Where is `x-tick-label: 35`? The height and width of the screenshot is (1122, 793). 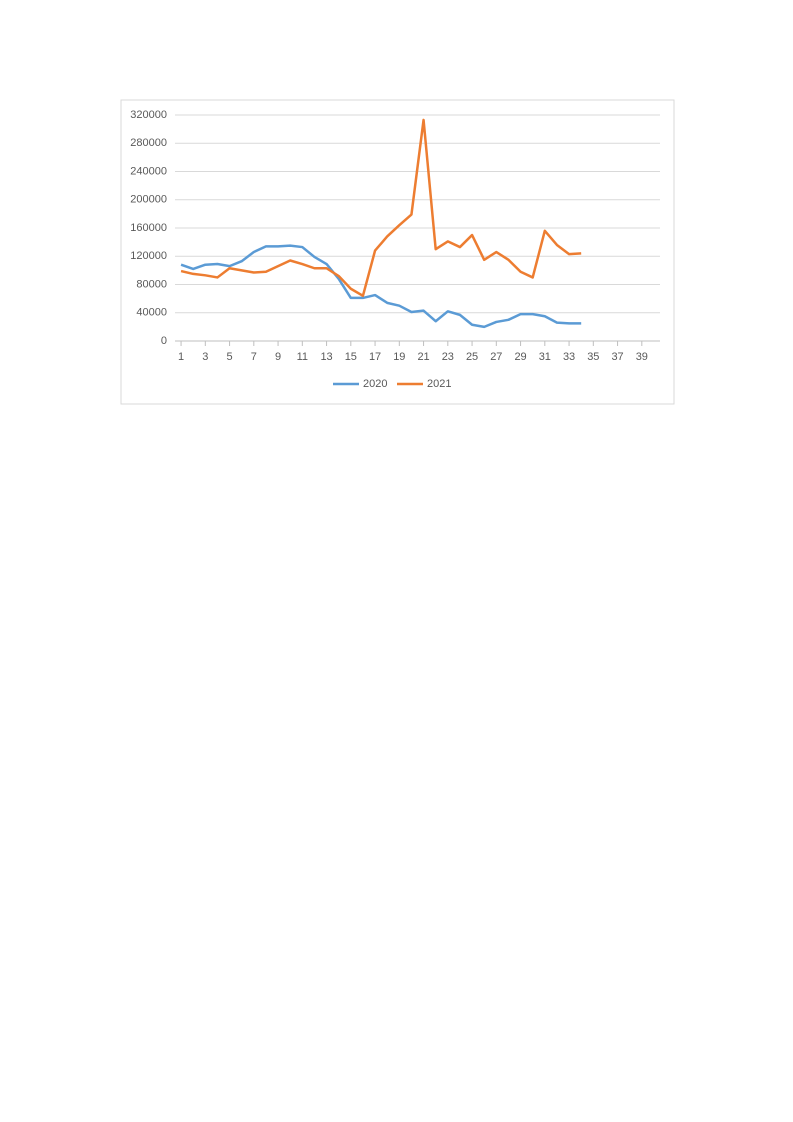 x-tick-label: 35 is located at coordinates (593, 357).